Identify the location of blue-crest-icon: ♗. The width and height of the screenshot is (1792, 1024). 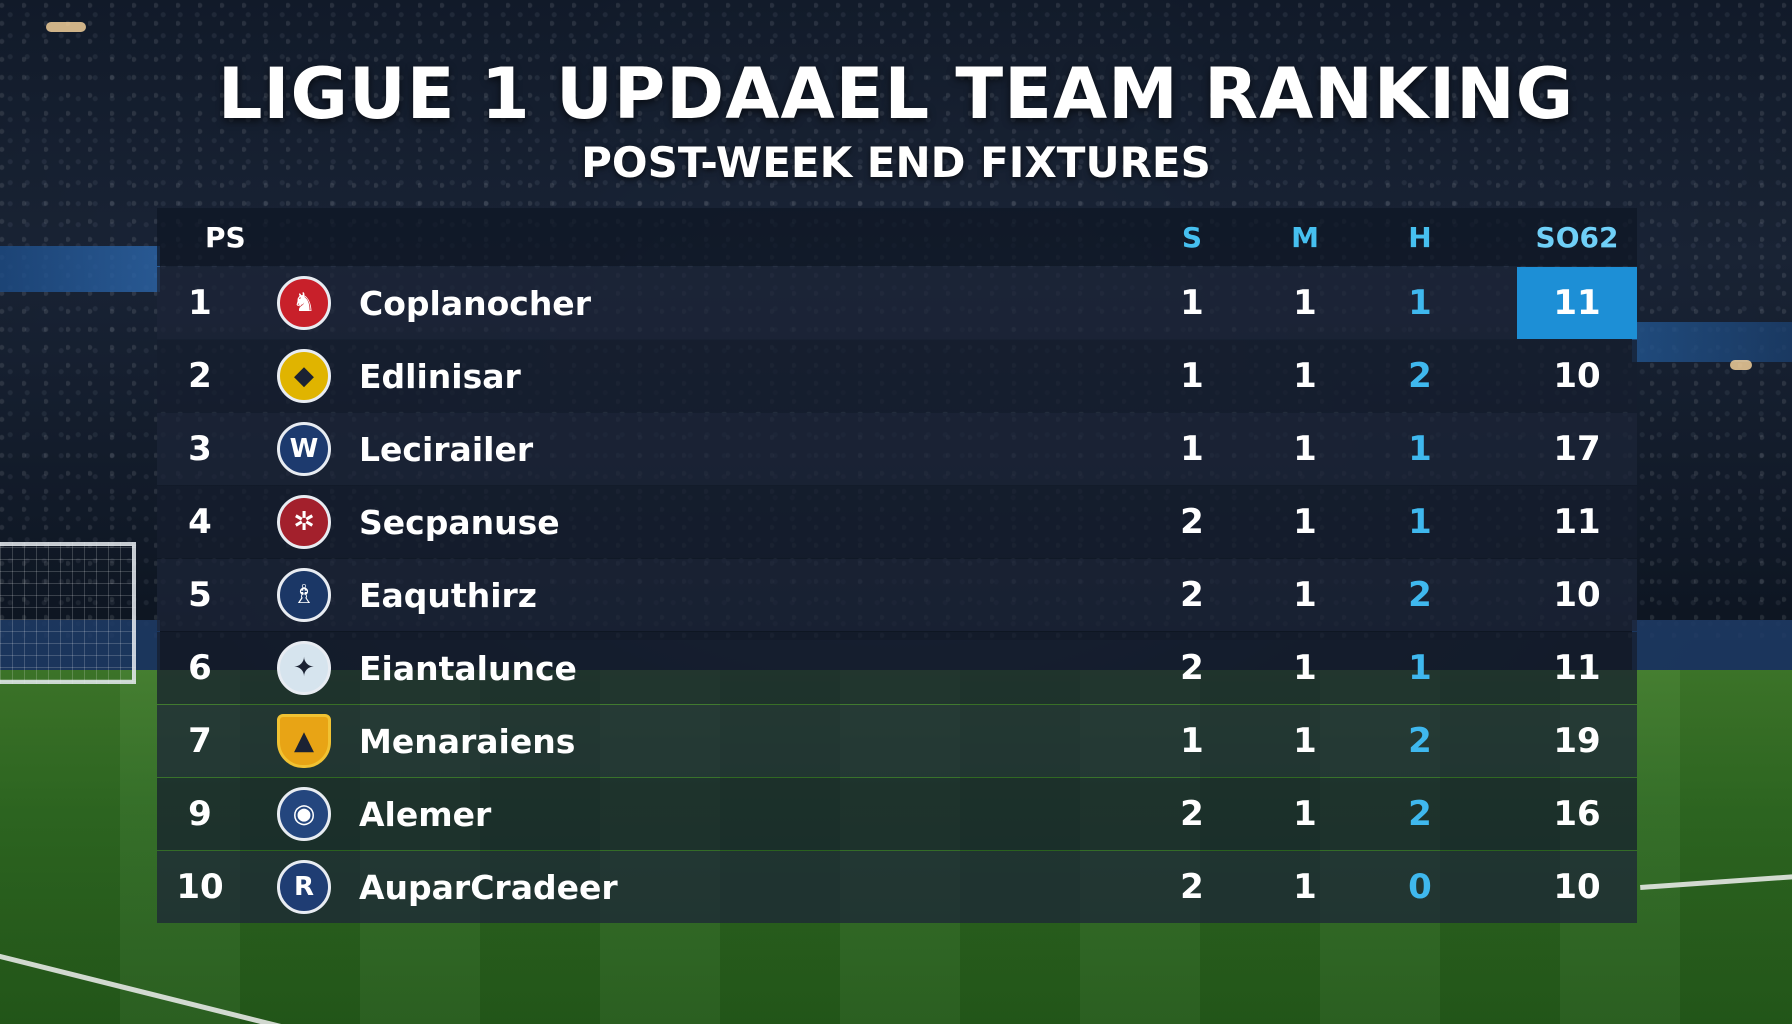
(304, 595).